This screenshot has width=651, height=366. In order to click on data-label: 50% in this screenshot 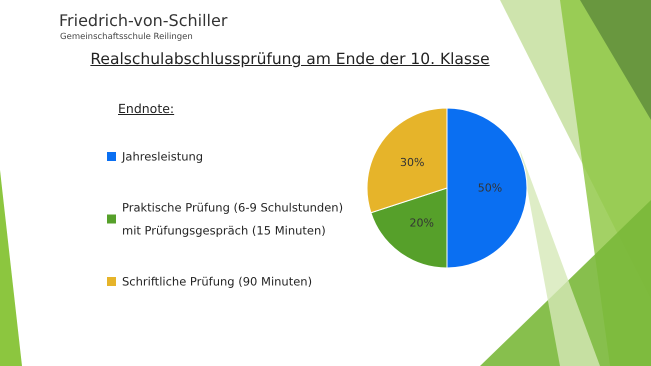, I will do `click(490, 188)`.